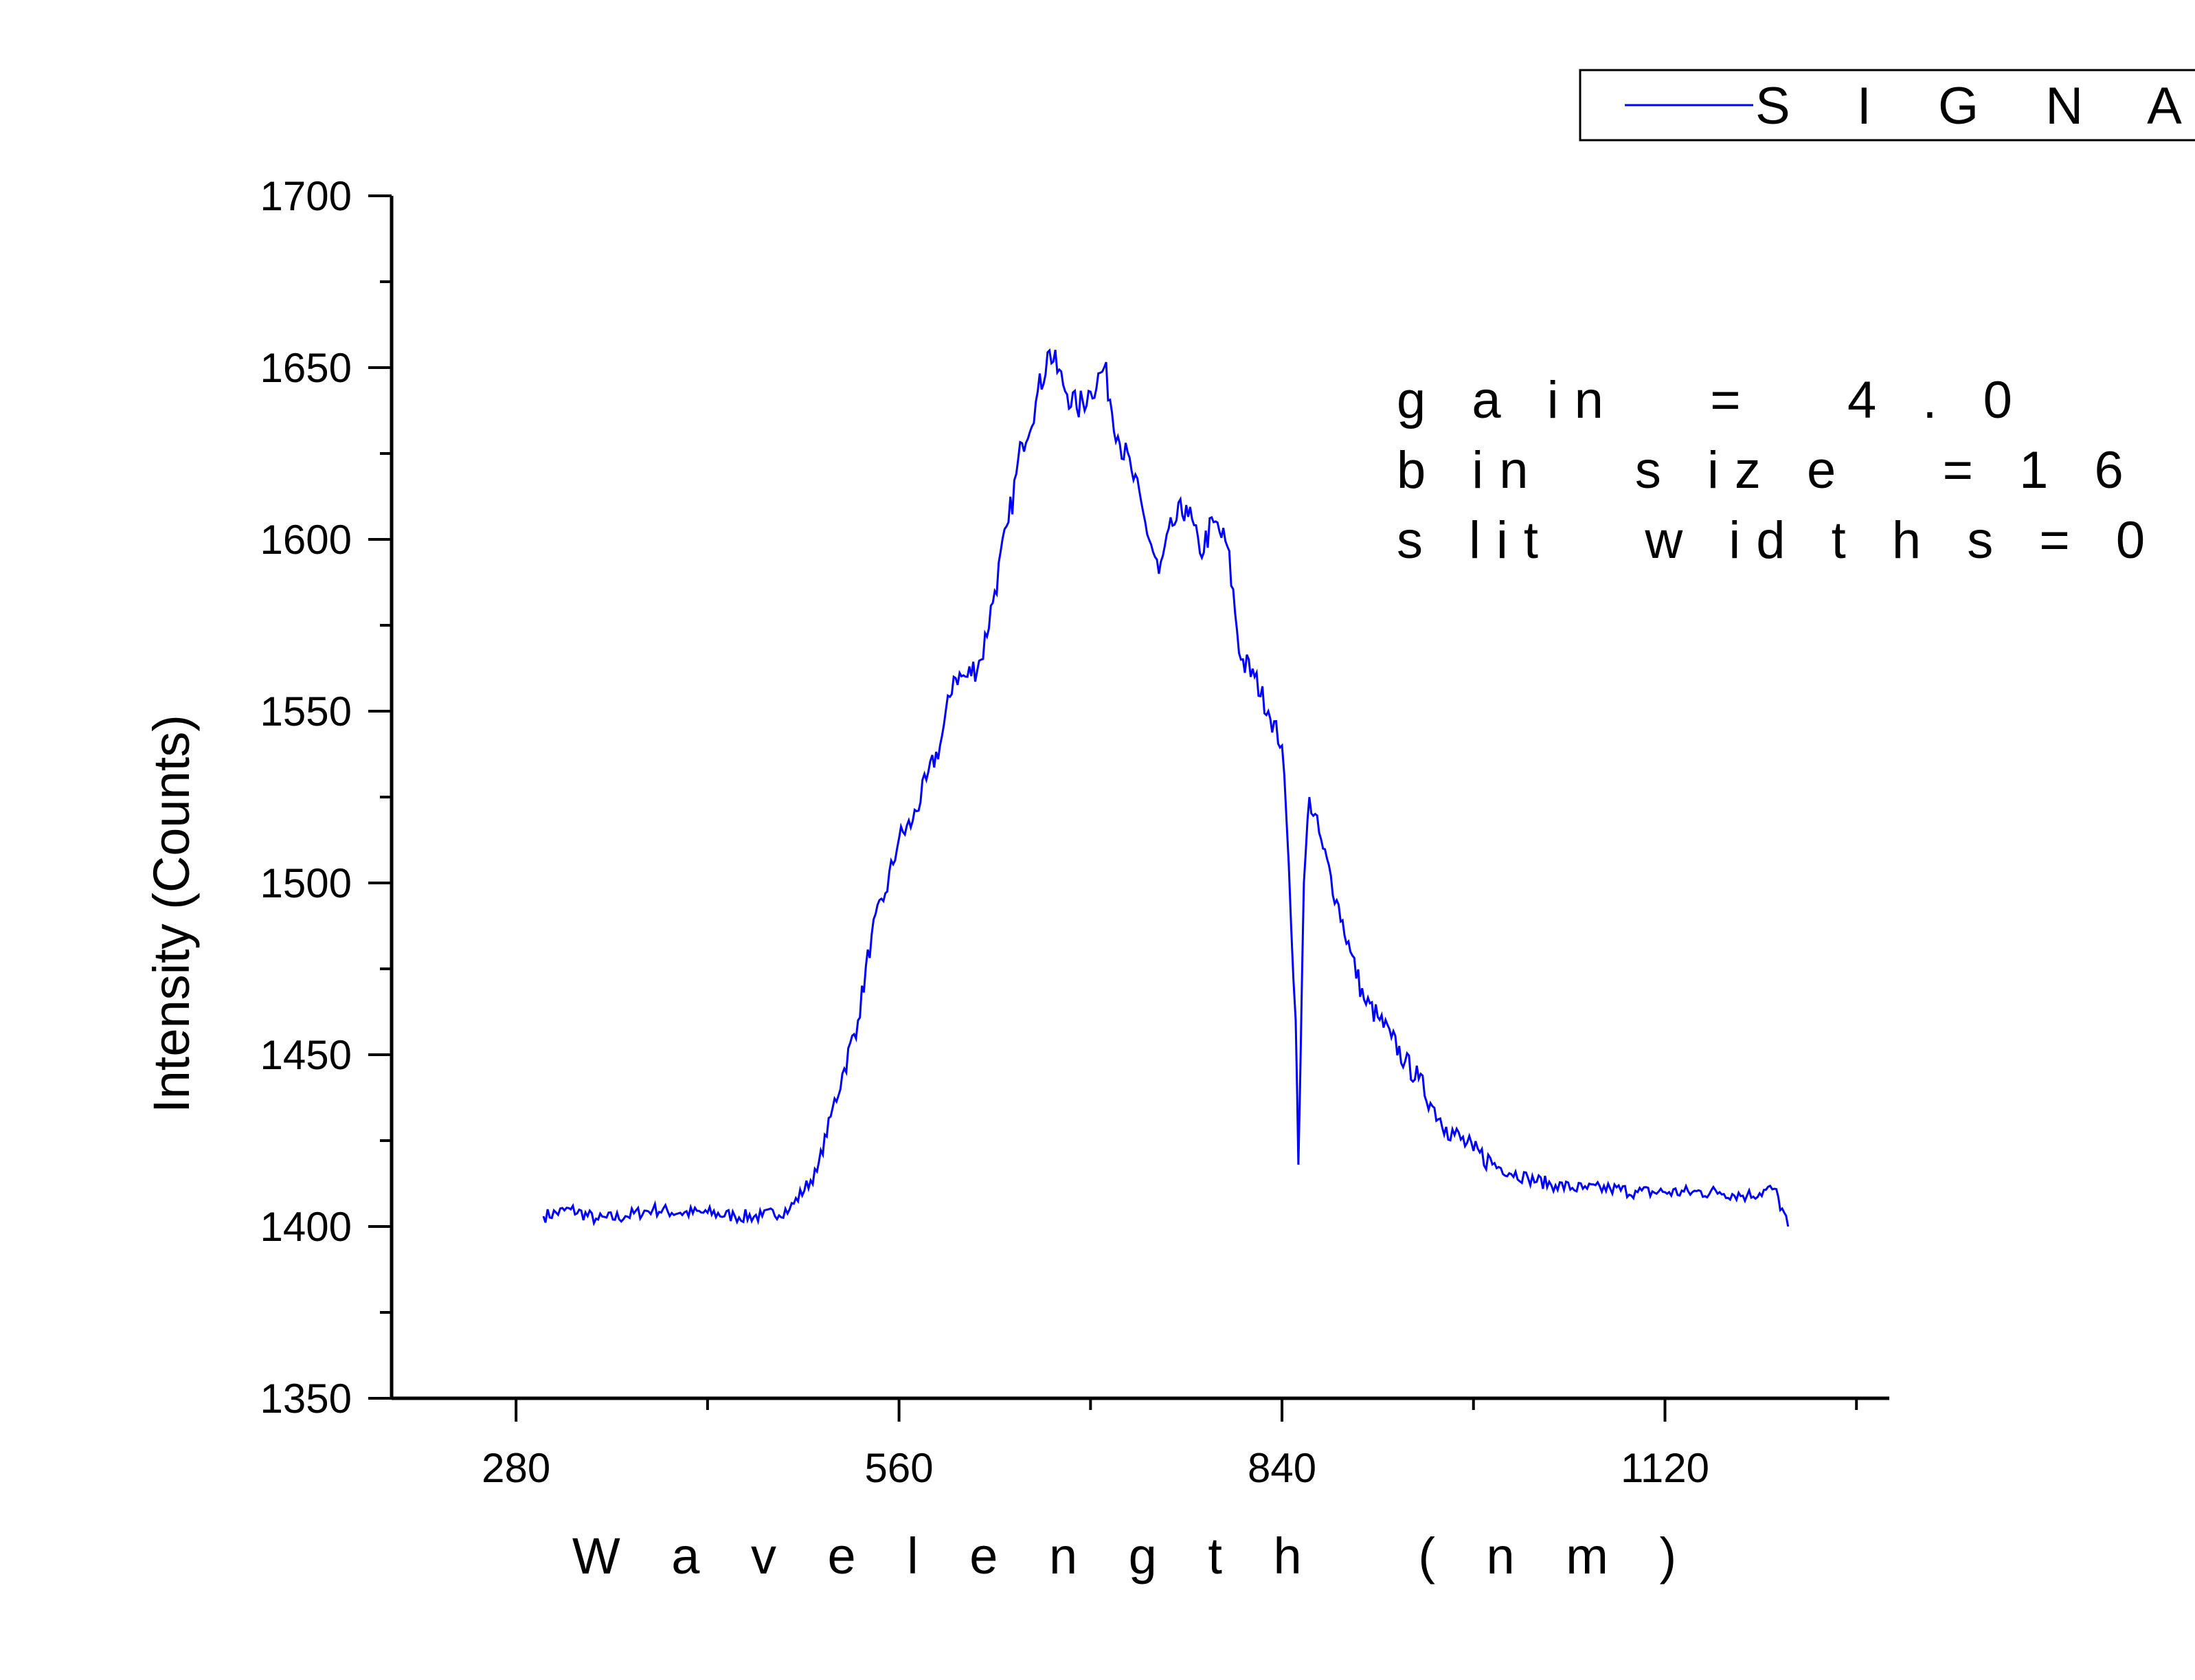 The height and width of the screenshot is (1680, 2195). What do you see at coordinates (171, 914) in the screenshot?
I see `y-axis-label: Intensity (Counts)` at bounding box center [171, 914].